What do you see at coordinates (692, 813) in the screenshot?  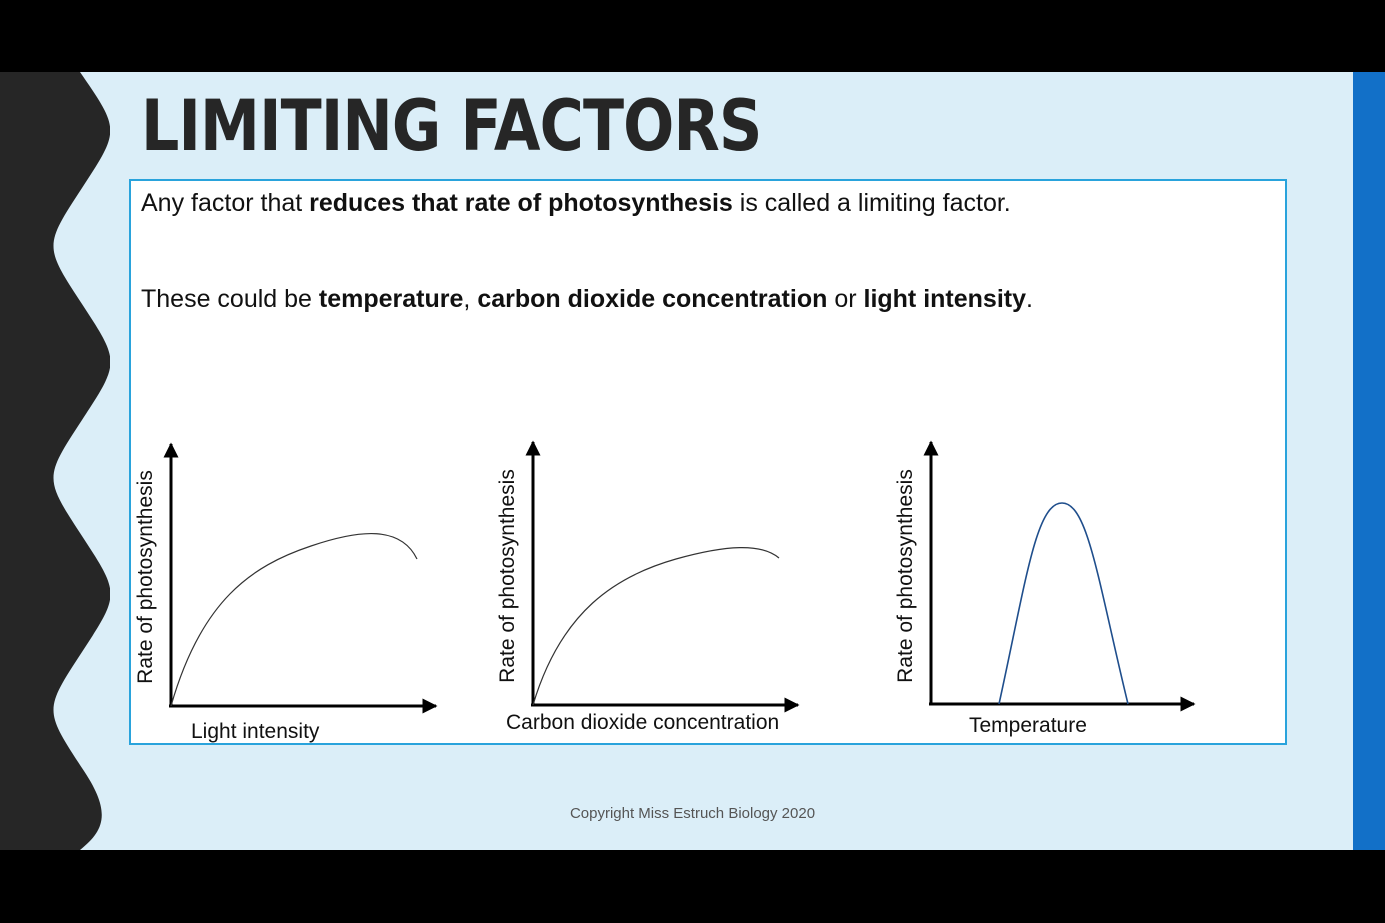 I see `copyright-footer: Copyright Miss Estruch Biology 2020` at bounding box center [692, 813].